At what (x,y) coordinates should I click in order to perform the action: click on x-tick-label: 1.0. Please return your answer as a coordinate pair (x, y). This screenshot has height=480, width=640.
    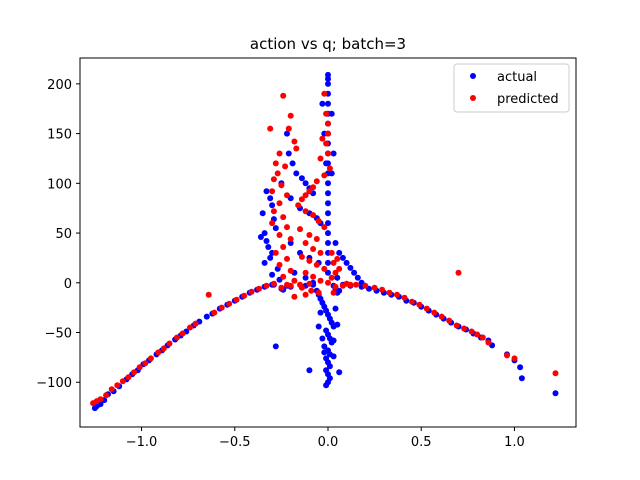
    Looking at the image, I should click on (514, 442).